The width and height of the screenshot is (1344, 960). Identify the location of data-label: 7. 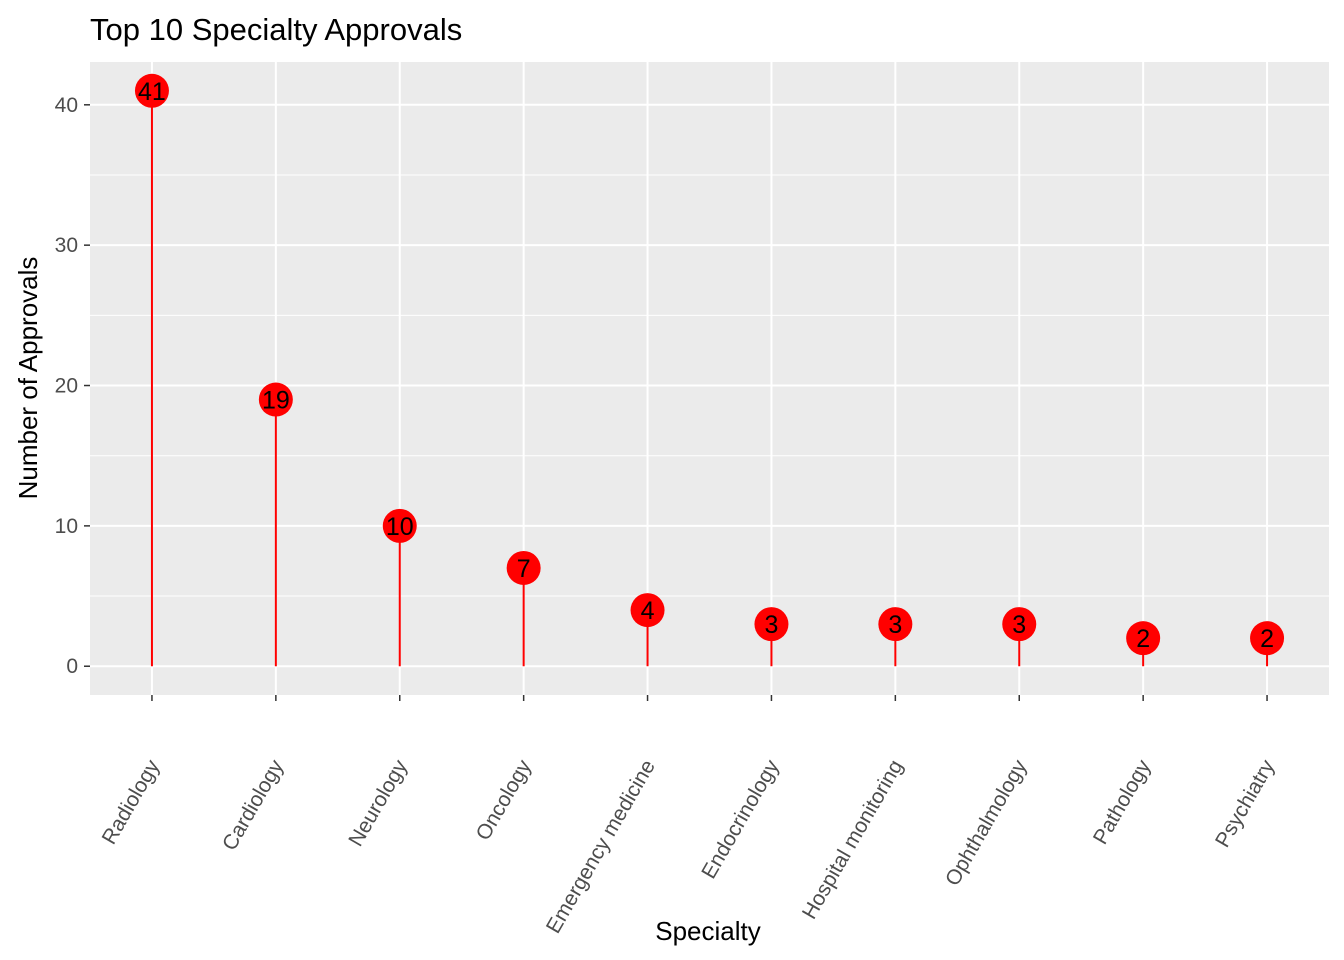
(524, 569).